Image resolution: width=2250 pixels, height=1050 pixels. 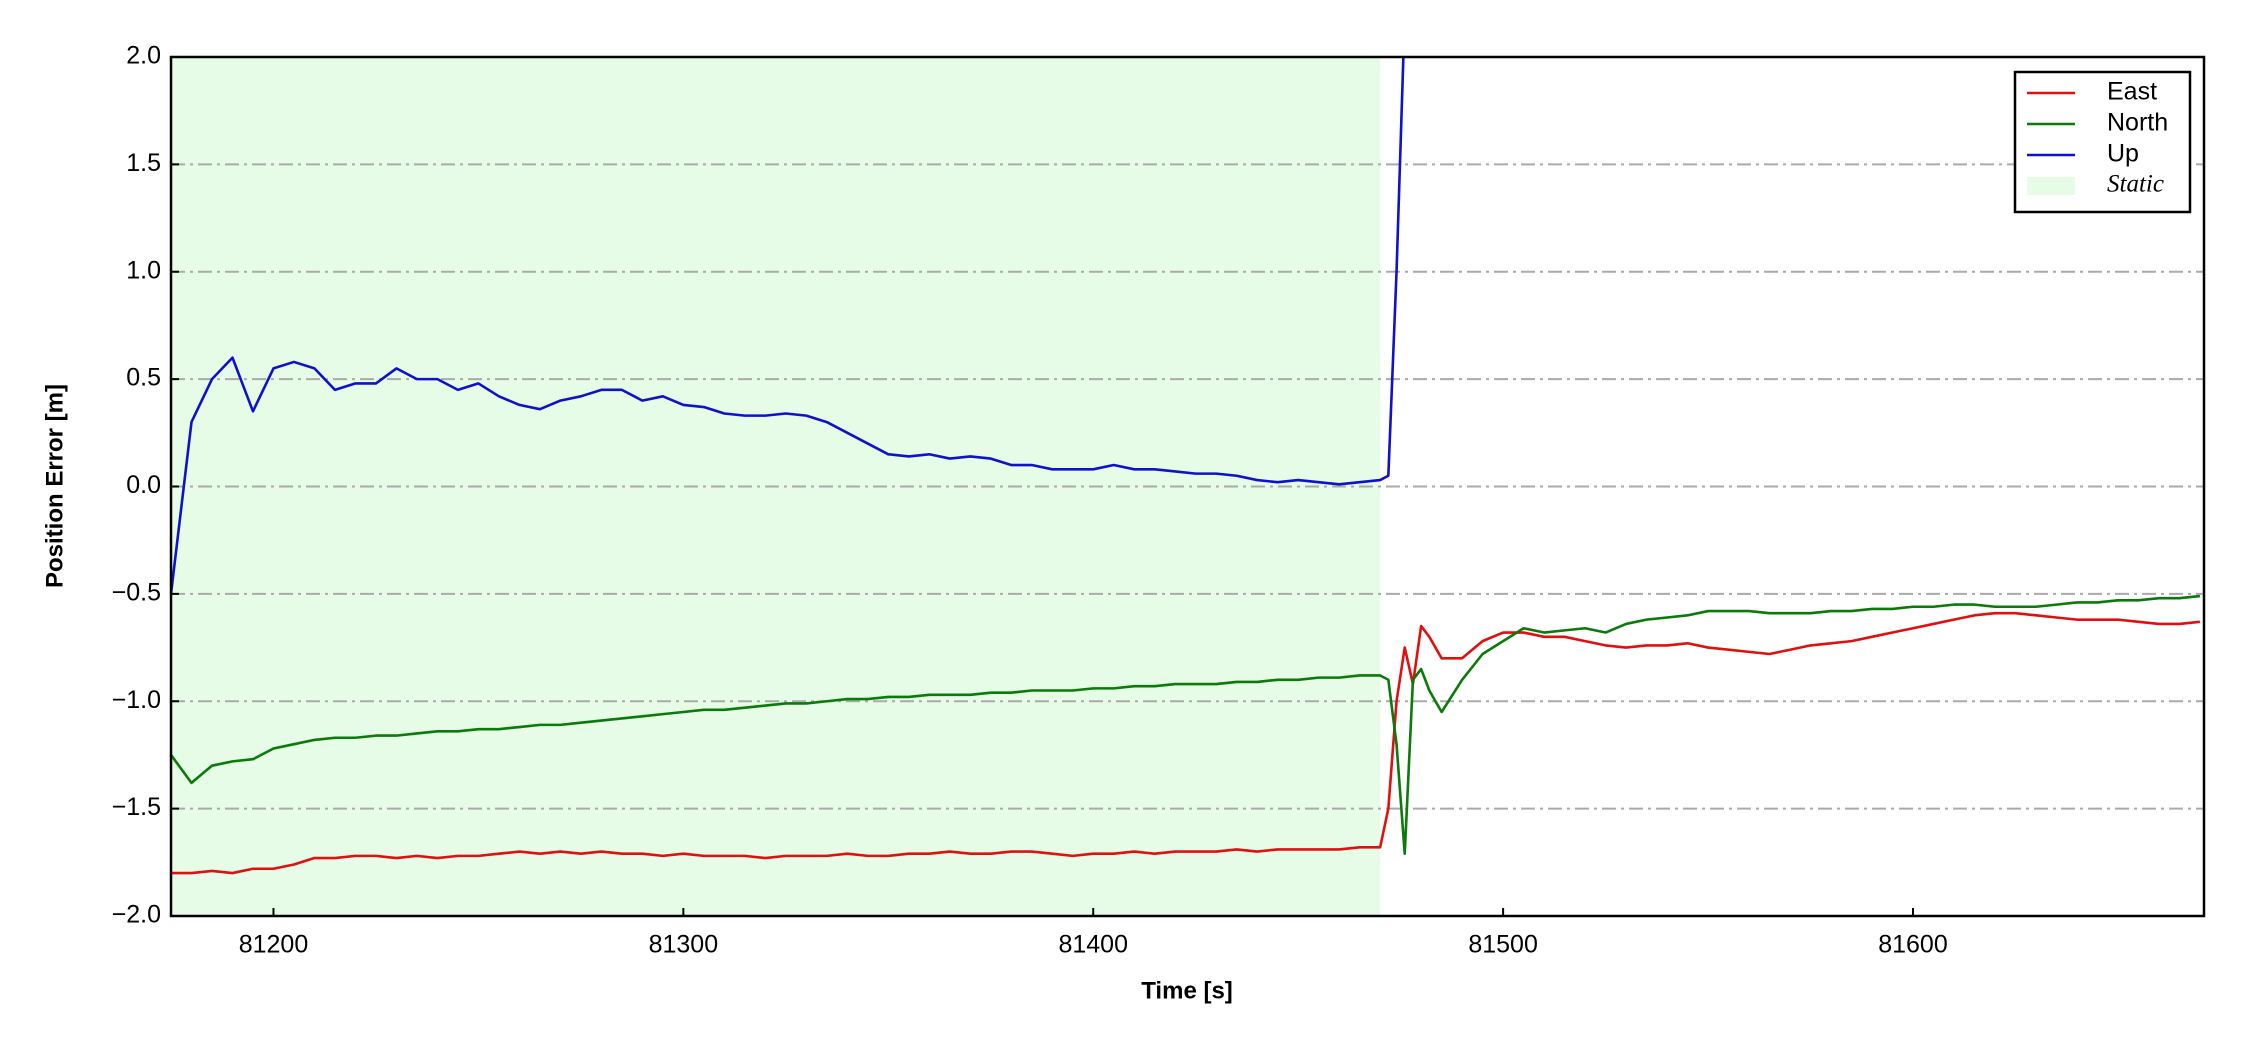 I want to click on y-tick-label: 0.0, so click(x=143, y=485).